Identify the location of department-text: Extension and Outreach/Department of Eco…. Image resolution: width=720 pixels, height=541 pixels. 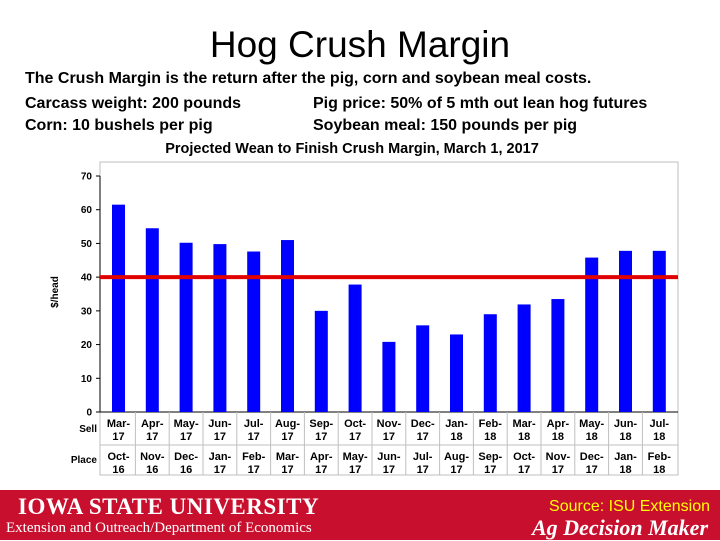
(159, 528).